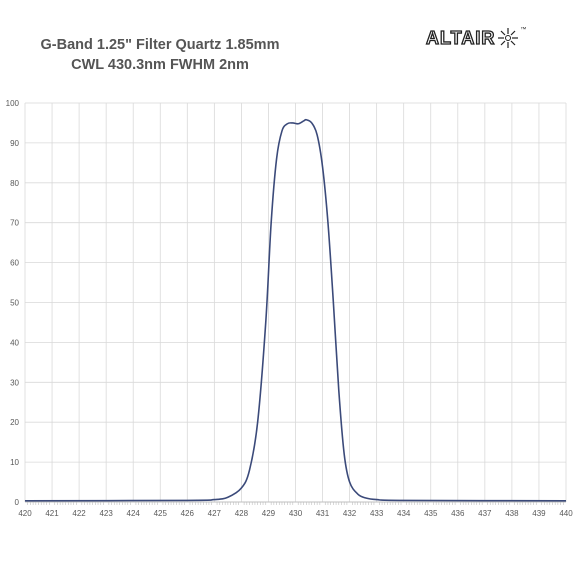 The image size is (579, 579). Describe the element at coordinates (161, 513) in the screenshot. I see `x-tick-label: 425` at that location.